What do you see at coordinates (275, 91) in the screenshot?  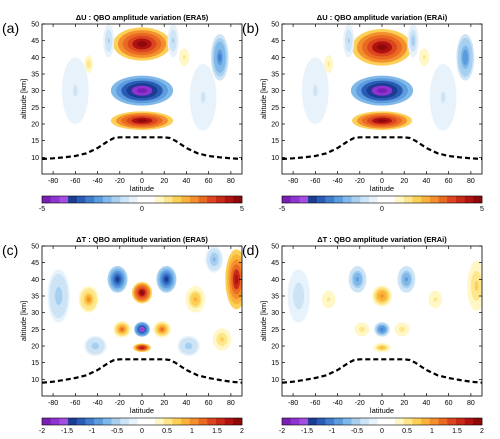 I see `y-tick-label: 30` at bounding box center [275, 91].